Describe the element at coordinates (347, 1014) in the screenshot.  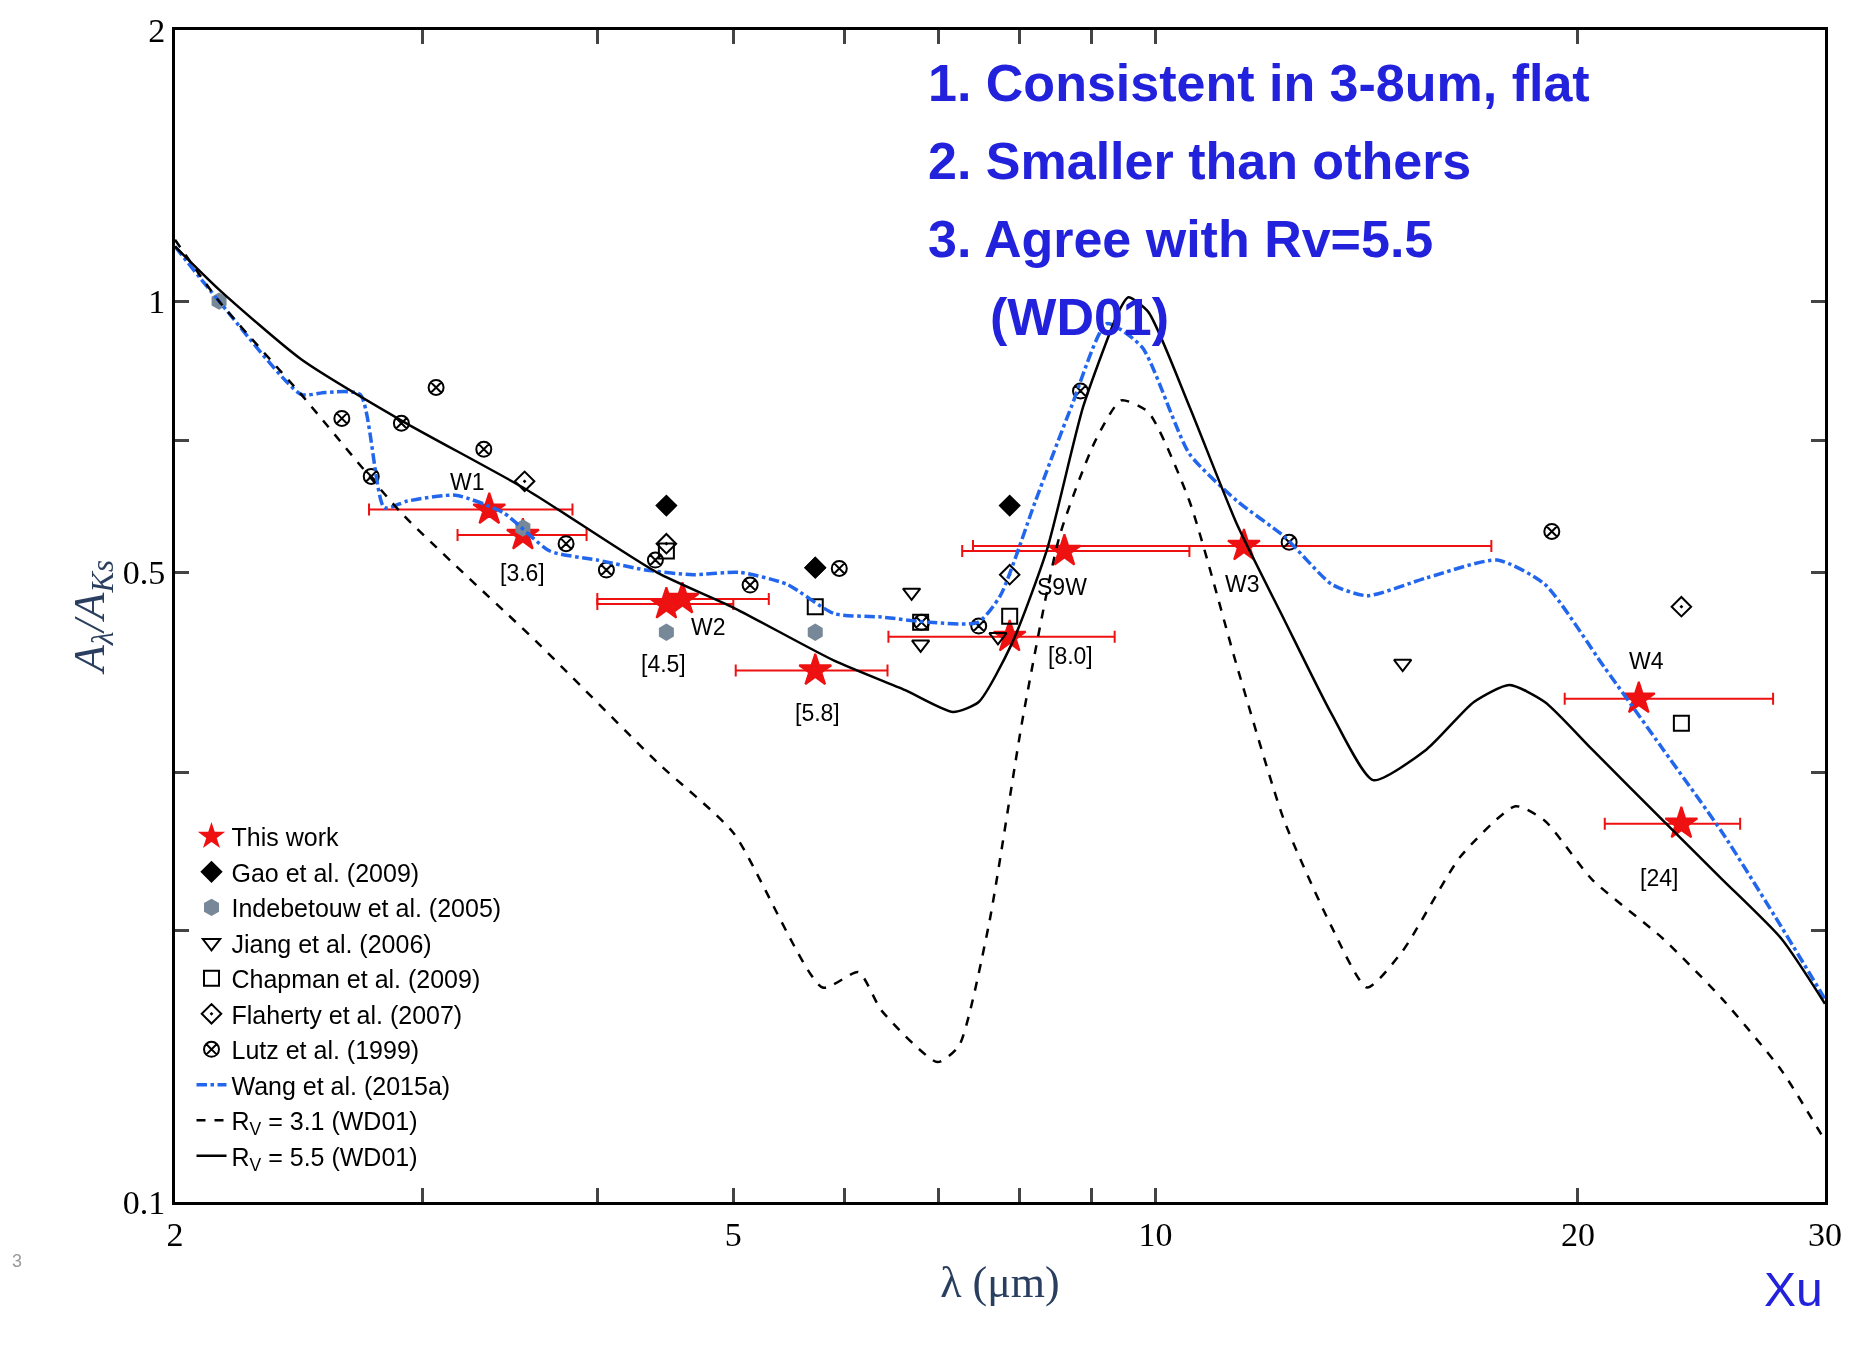
I see `legend-label: Flaherty et al. (2007)` at that location.